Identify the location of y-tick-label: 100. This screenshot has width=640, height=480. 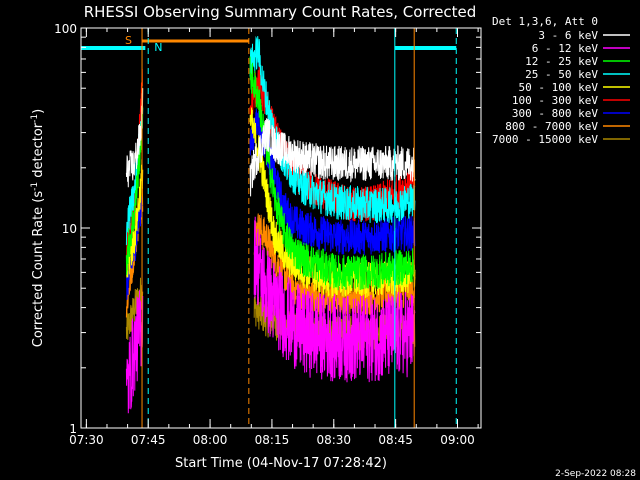
(65, 29).